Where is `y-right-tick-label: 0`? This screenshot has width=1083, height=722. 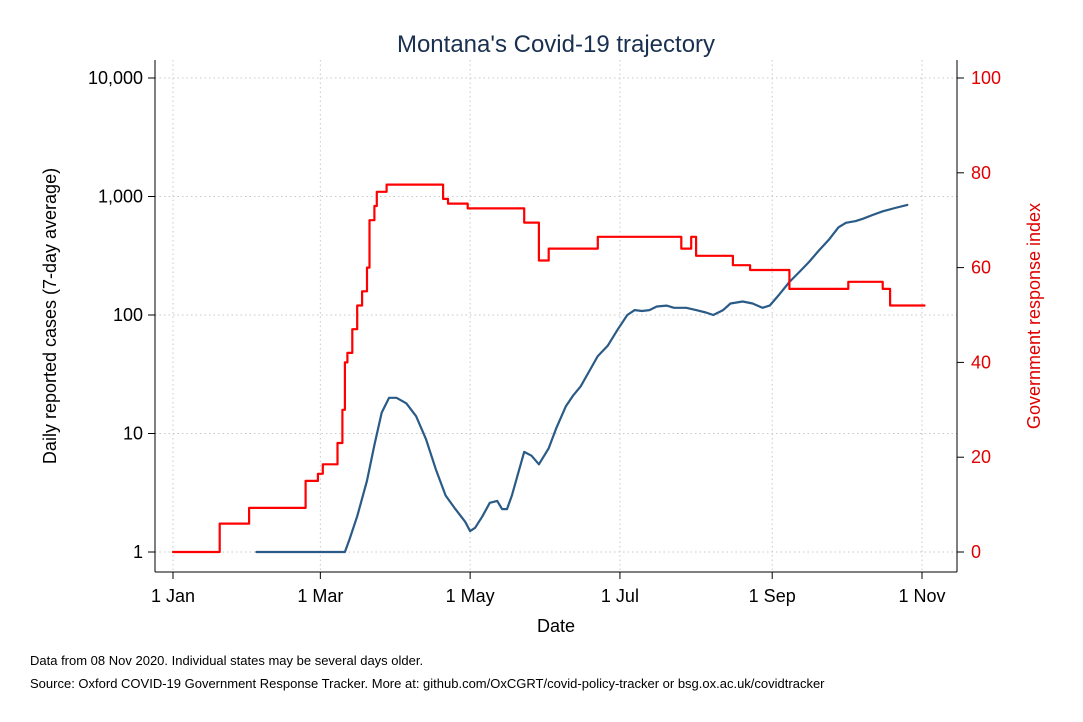 y-right-tick-label: 0 is located at coordinates (976, 552).